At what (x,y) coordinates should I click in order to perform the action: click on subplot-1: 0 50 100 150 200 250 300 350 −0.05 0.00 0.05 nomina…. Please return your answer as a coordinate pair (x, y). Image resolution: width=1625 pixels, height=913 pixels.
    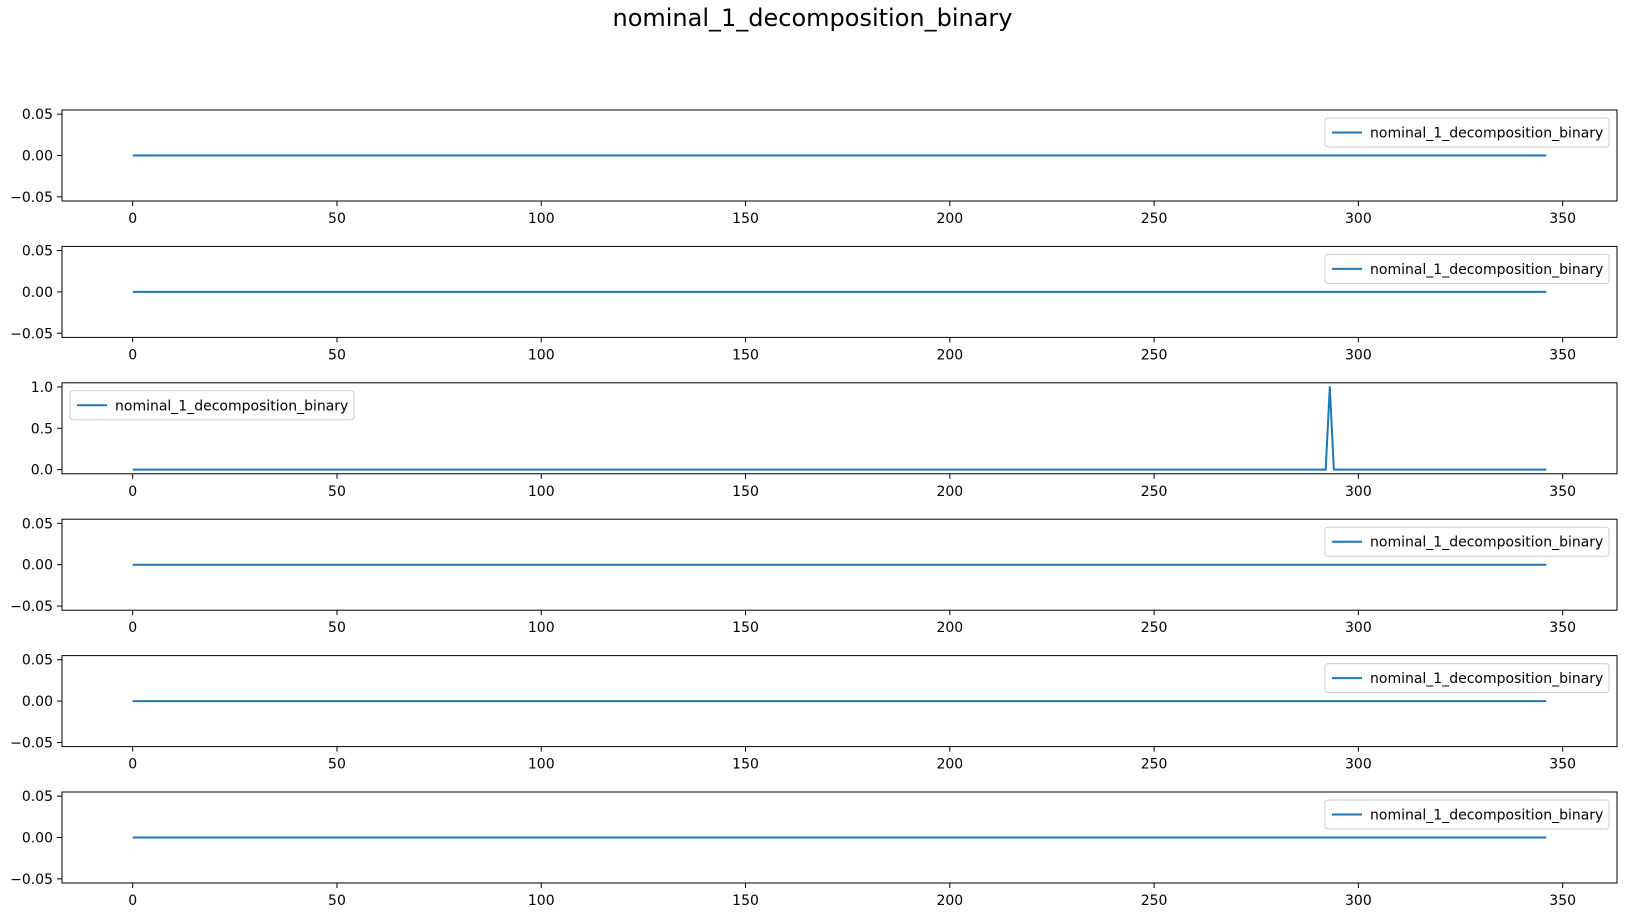
    Looking at the image, I should click on (814, 167).